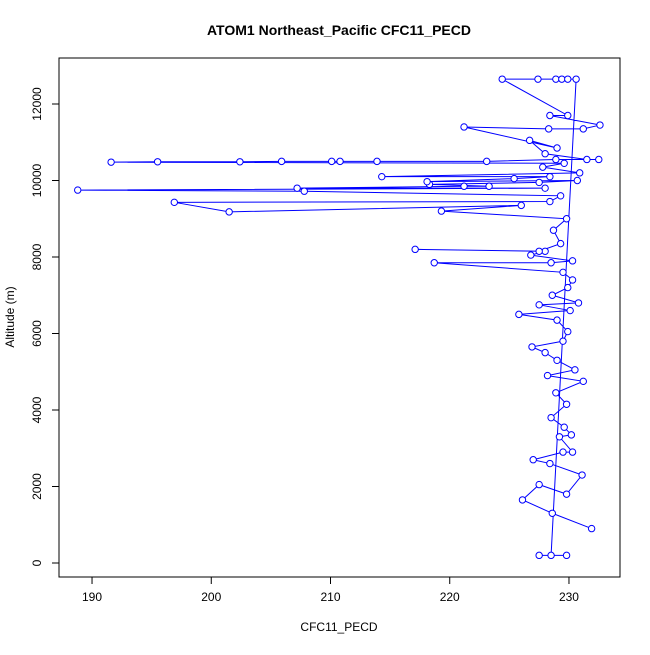  Describe the element at coordinates (37, 562) in the screenshot. I see `y-tick-label: 0` at that location.